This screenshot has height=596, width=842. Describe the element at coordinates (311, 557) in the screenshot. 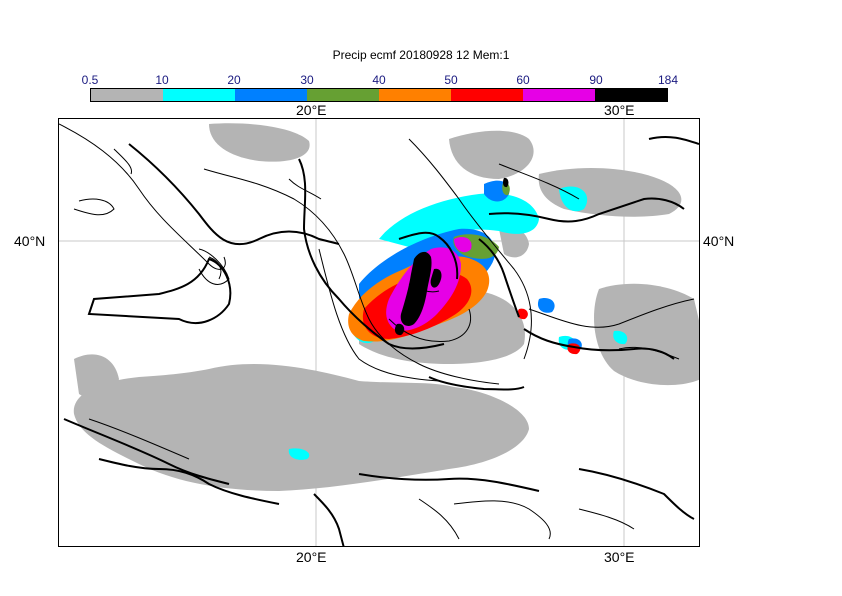

I see `lon-label-bottom-20e: 20°E` at that location.